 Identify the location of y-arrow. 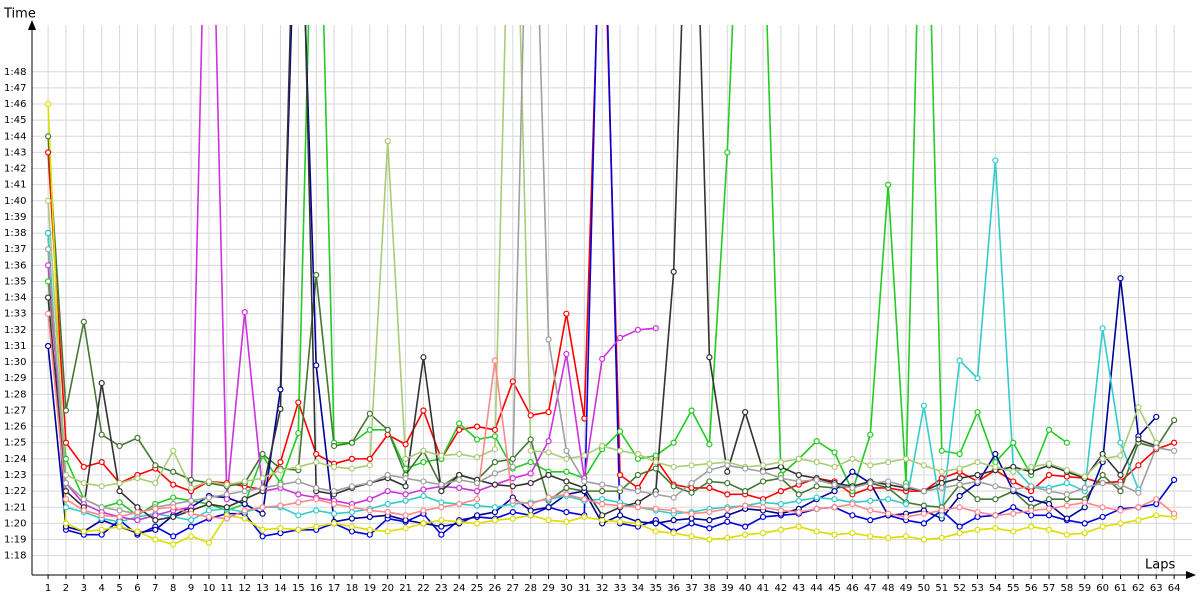
(32, 25).